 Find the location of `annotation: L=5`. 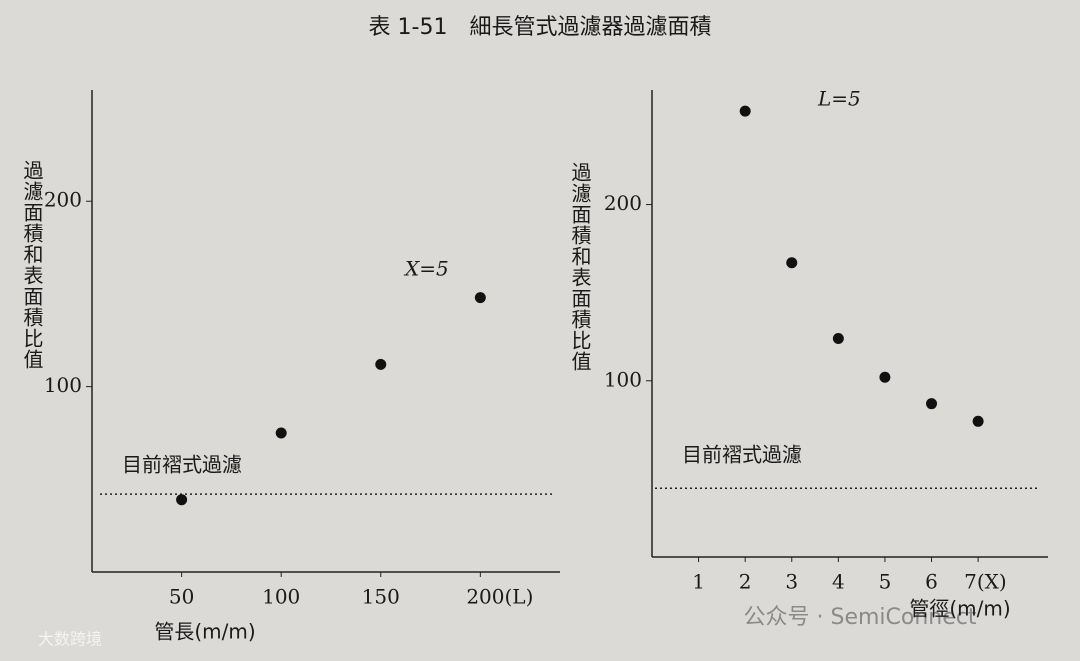

annotation: L=5 is located at coordinates (839, 99).